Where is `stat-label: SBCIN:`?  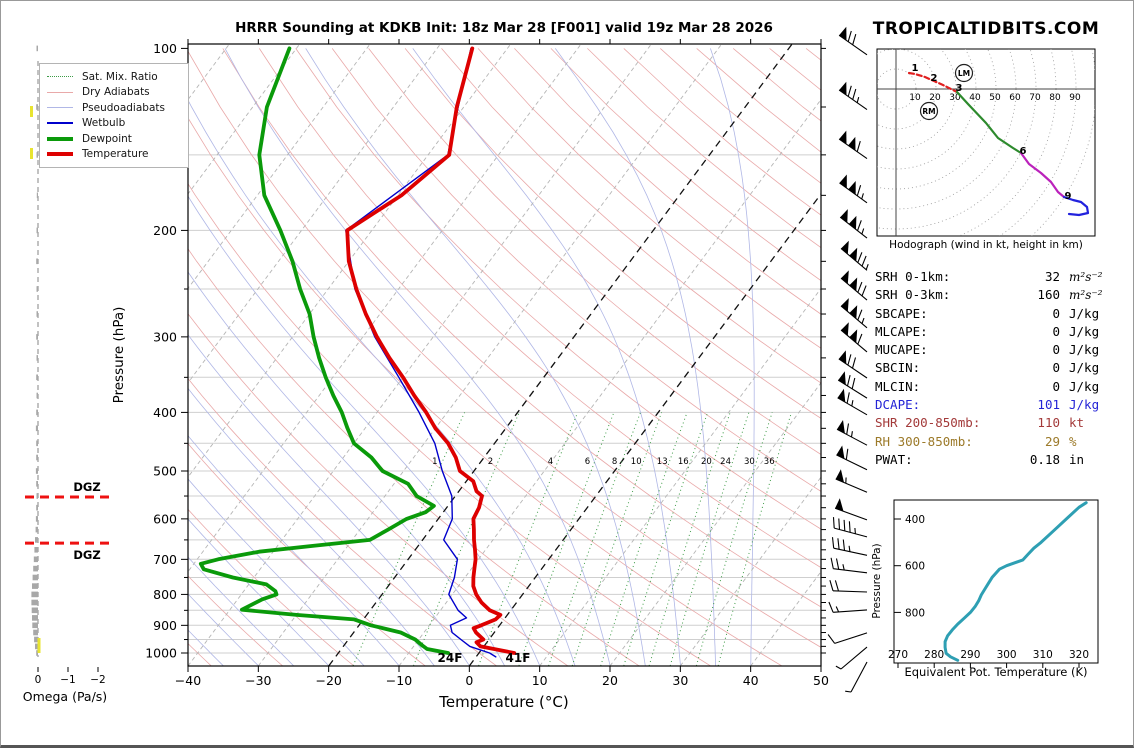 stat-label: SBCIN: is located at coordinates (898, 368).